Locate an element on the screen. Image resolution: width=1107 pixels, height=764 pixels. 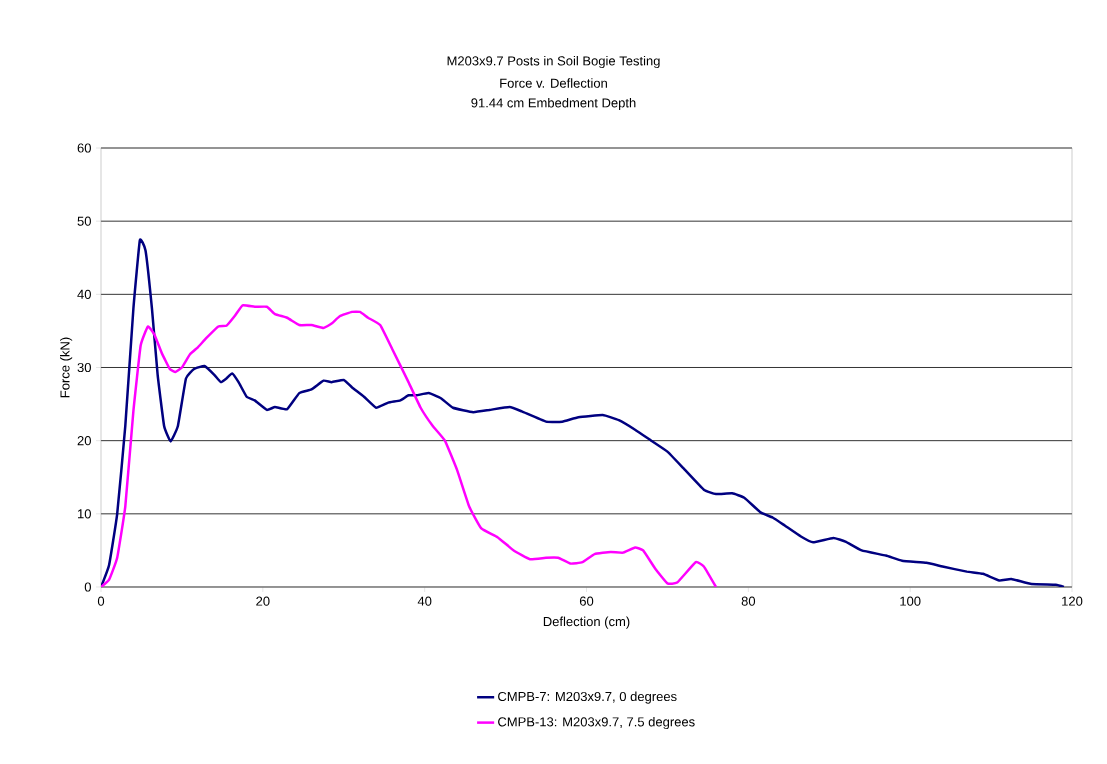
y-axis-title: Force (kN) is located at coordinates (66, 367).